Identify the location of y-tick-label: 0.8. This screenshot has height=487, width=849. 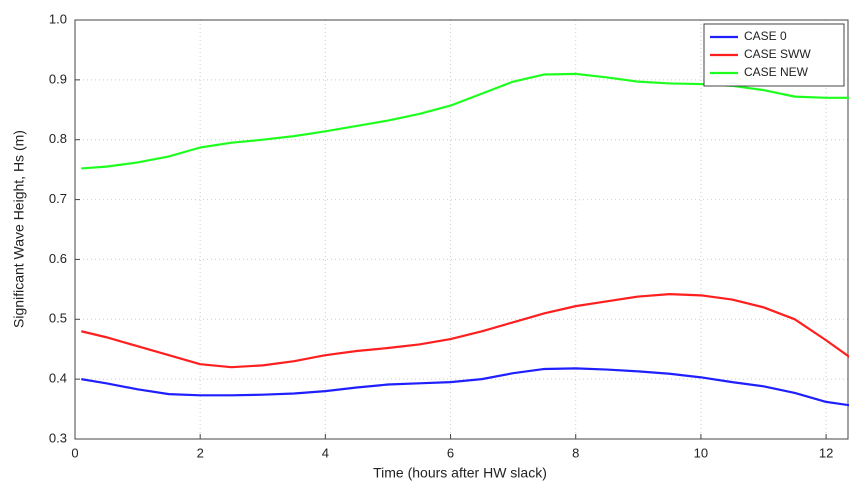
(58, 138).